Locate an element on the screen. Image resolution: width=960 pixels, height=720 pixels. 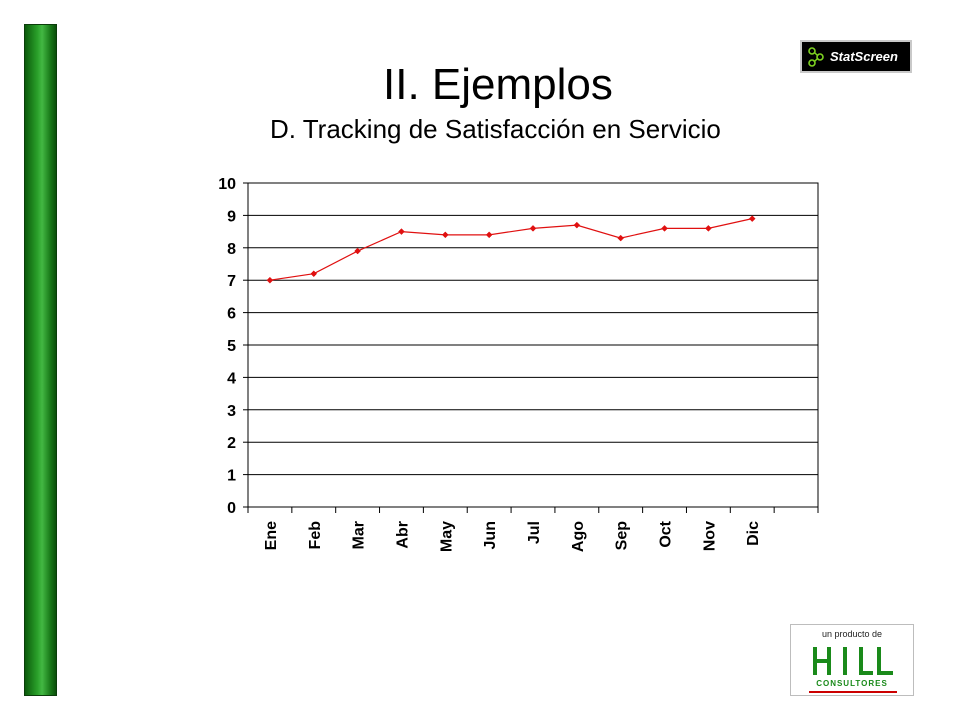
x-tick-label: Sep is located at coordinates (622, 536).